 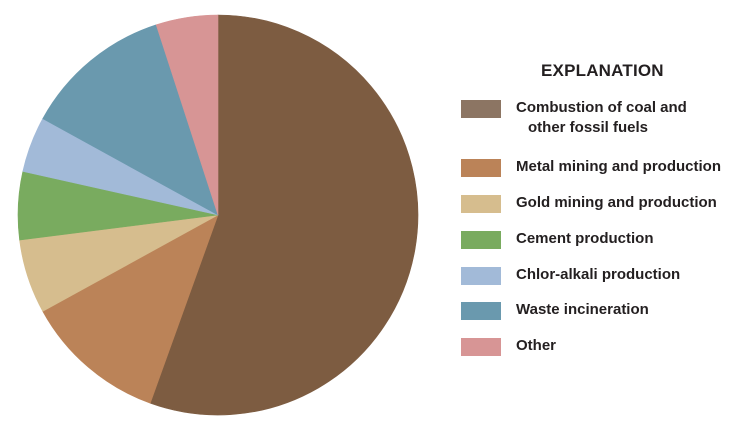 What do you see at coordinates (618, 166) in the screenshot?
I see `legend-label: Metal mining and production` at bounding box center [618, 166].